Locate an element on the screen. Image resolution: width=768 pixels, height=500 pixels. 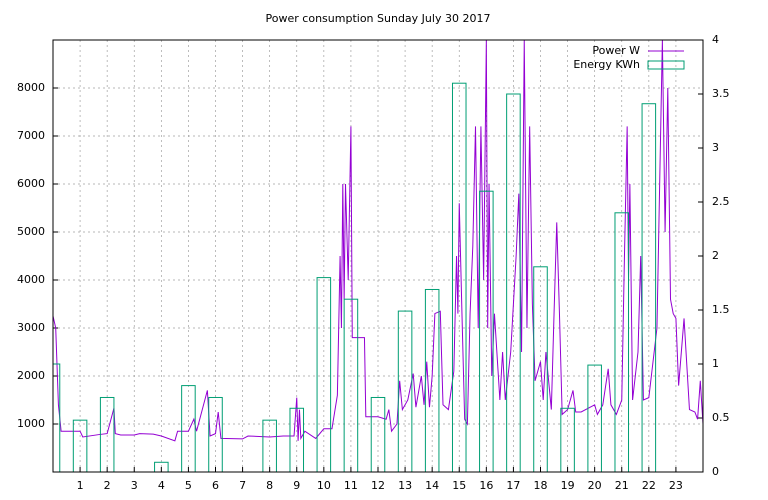
x-tick-label: 6 is located at coordinates (215, 485).